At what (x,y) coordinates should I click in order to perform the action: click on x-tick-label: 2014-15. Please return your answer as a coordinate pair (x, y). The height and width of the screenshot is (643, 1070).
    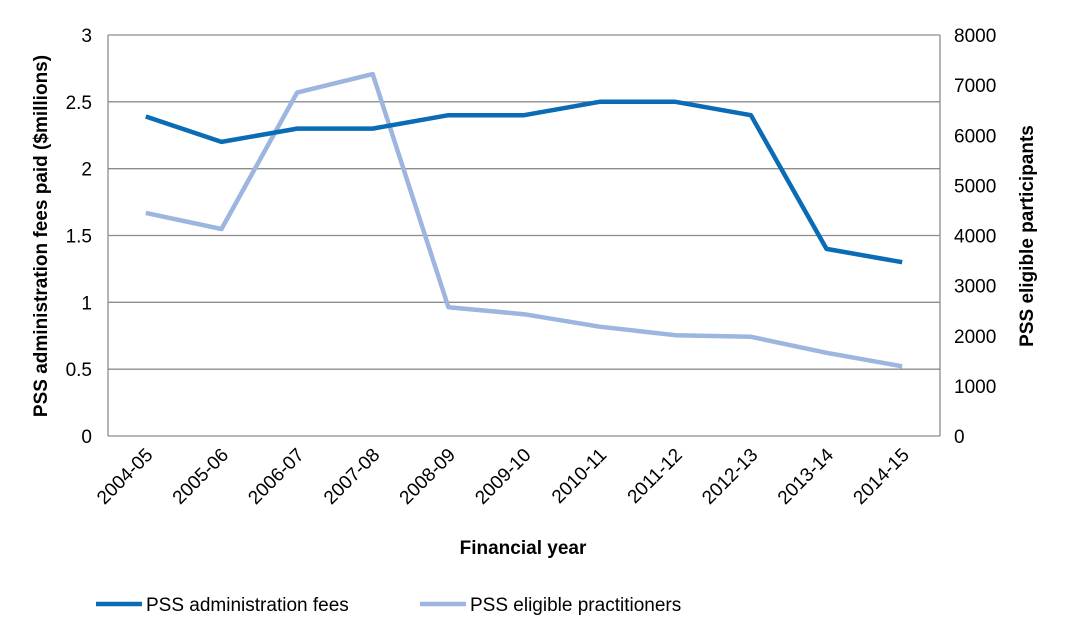
    Looking at the image, I should click on (882, 477).